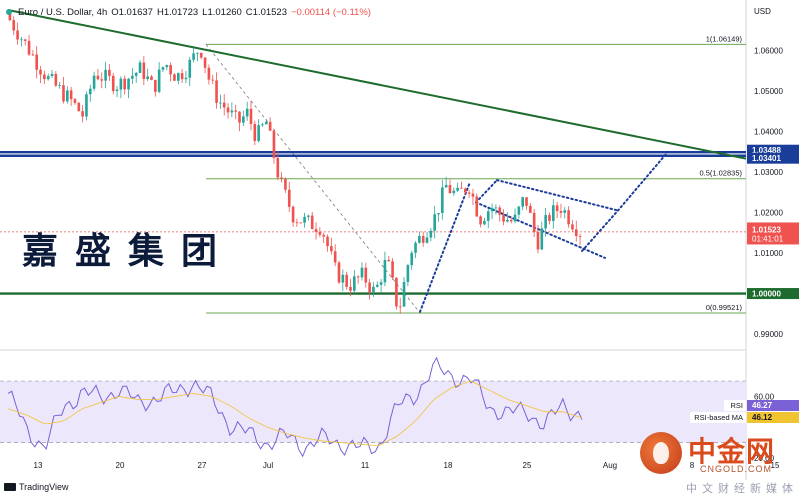  I want to click on last-price-badge: 1.01523, so click(766, 229).